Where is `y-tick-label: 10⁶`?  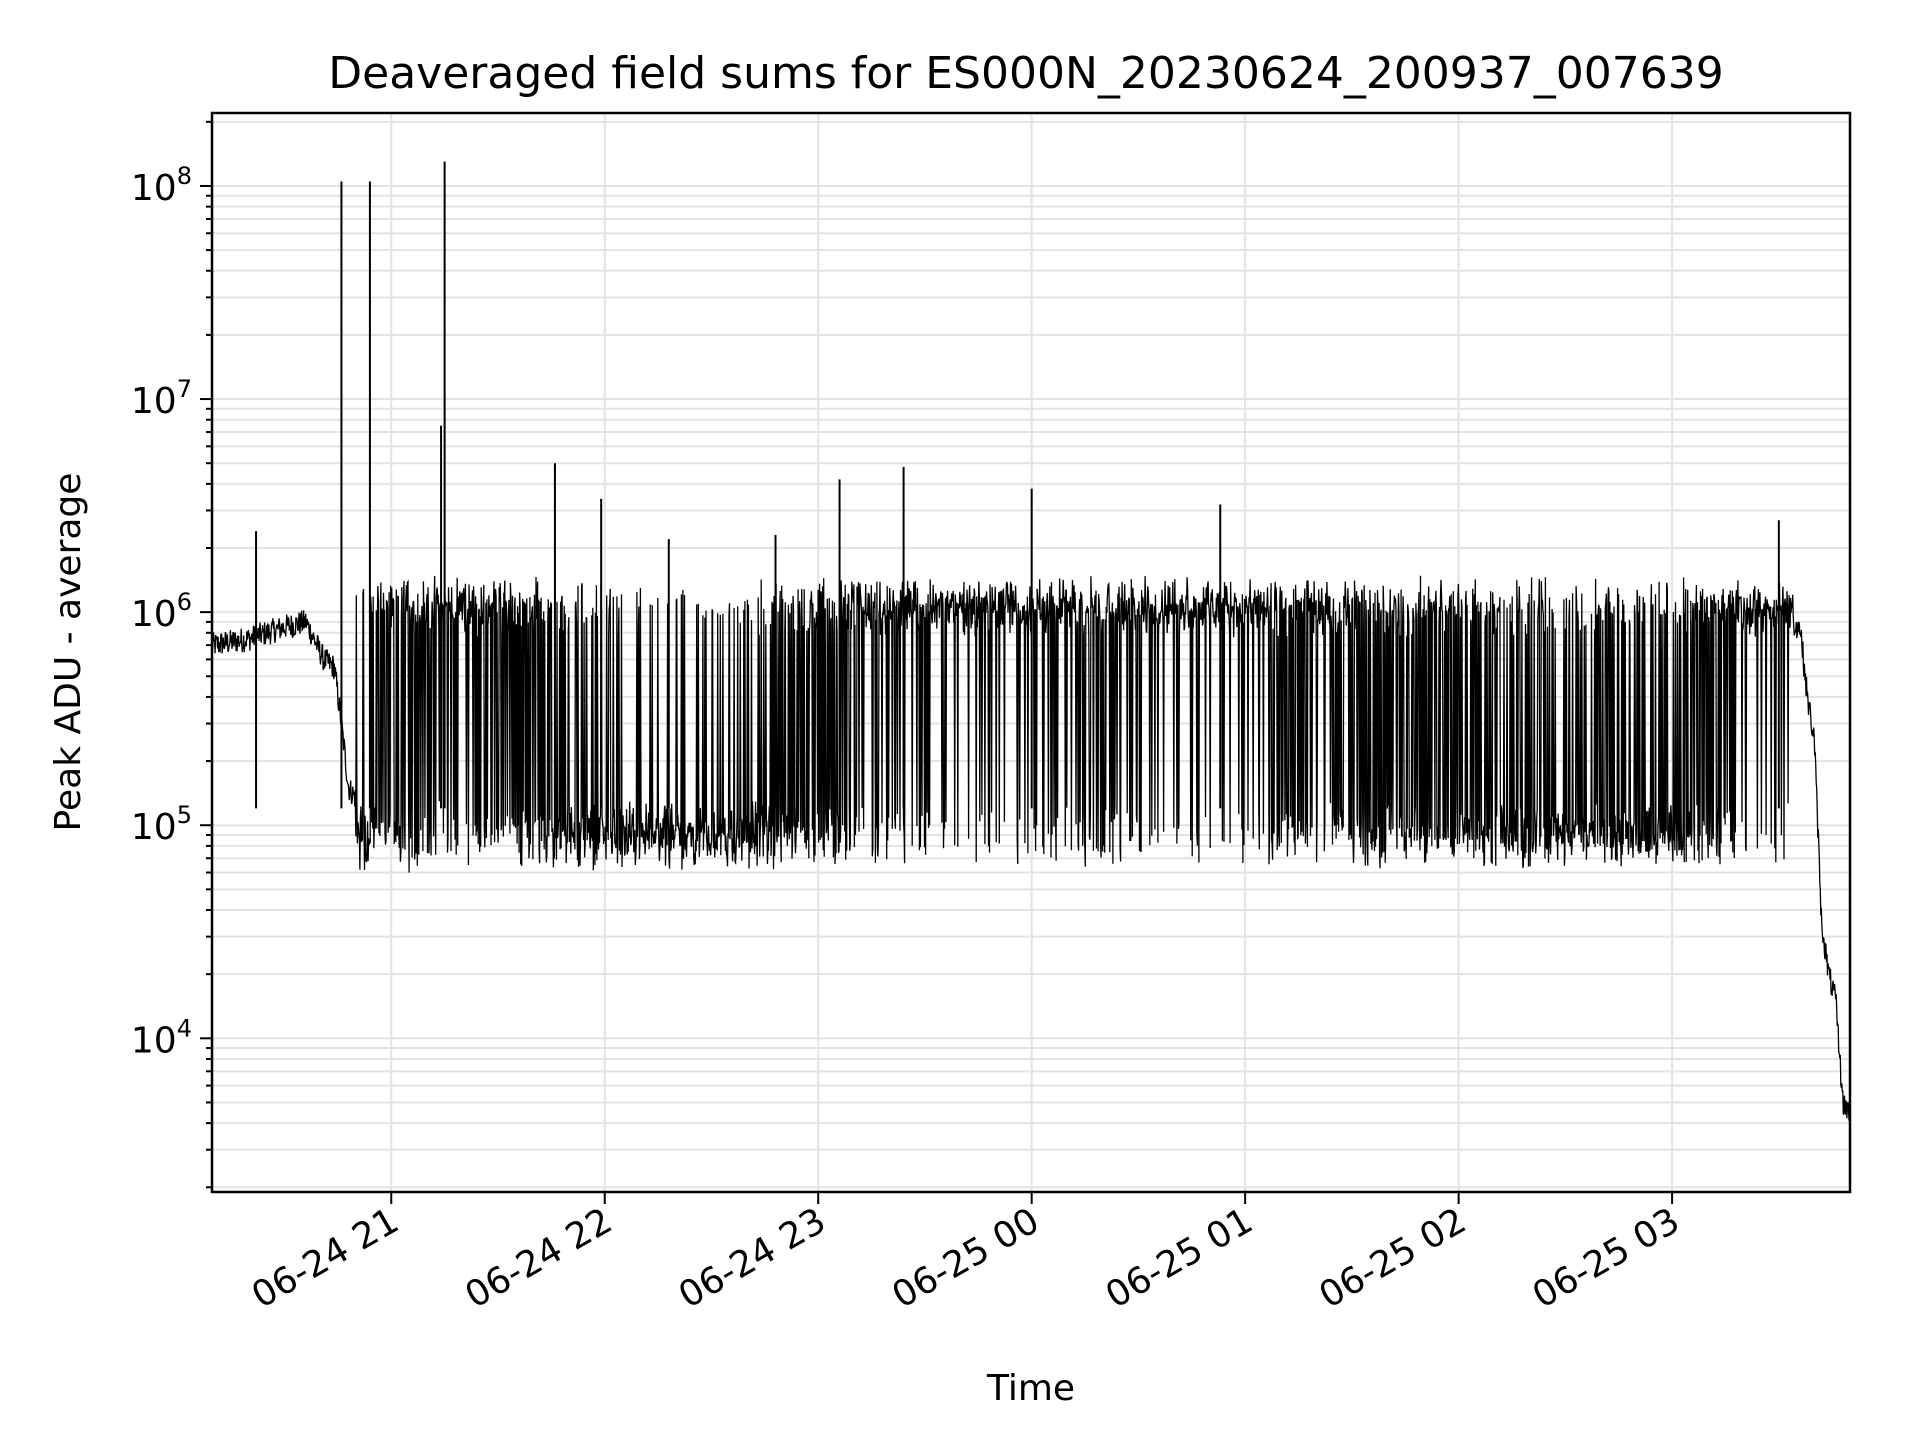
y-tick-label: 10⁶ is located at coordinates (161, 611).